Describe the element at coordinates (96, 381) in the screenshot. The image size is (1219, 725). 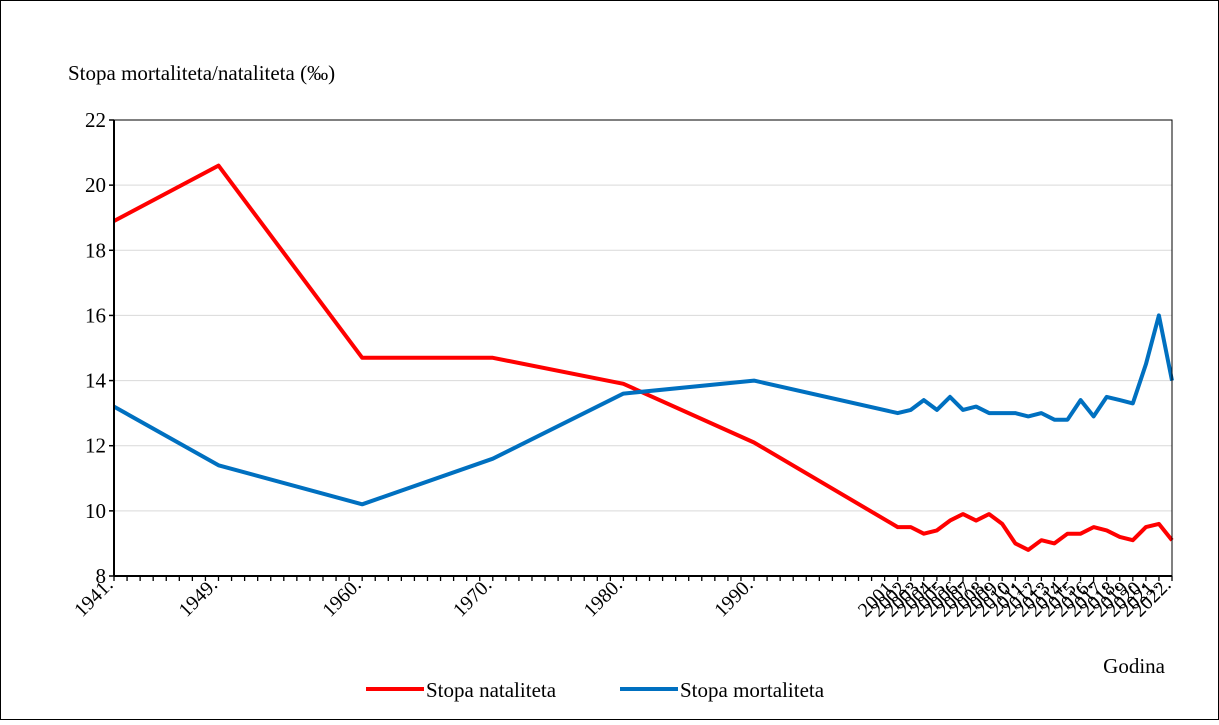
I see `y-tick-label: 14` at that location.